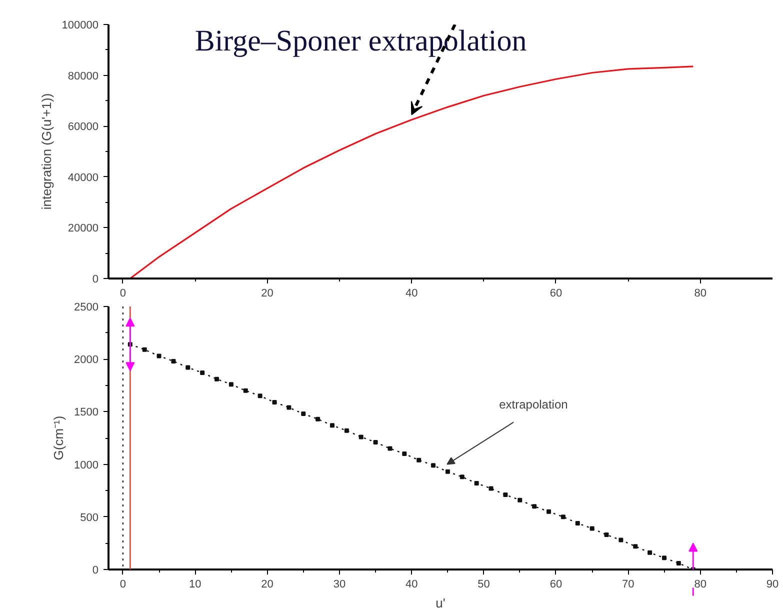 Image resolution: width=783 pixels, height=613 pixels. What do you see at coordinates (83, 127) in the screenshot?
I see `y-tick-label: 60000` at bounding box center [83, 127].